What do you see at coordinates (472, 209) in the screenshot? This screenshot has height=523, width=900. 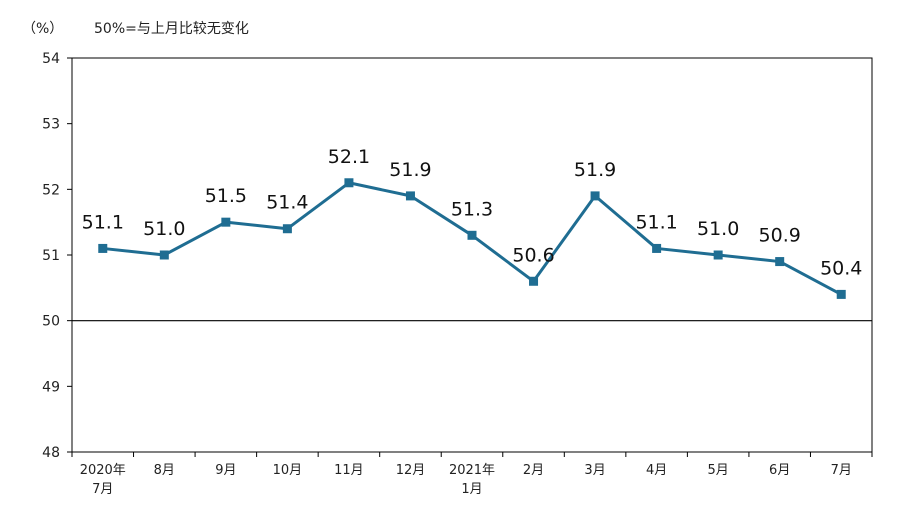 I see `data-label: 51.3` at bounding box center [472, 209].